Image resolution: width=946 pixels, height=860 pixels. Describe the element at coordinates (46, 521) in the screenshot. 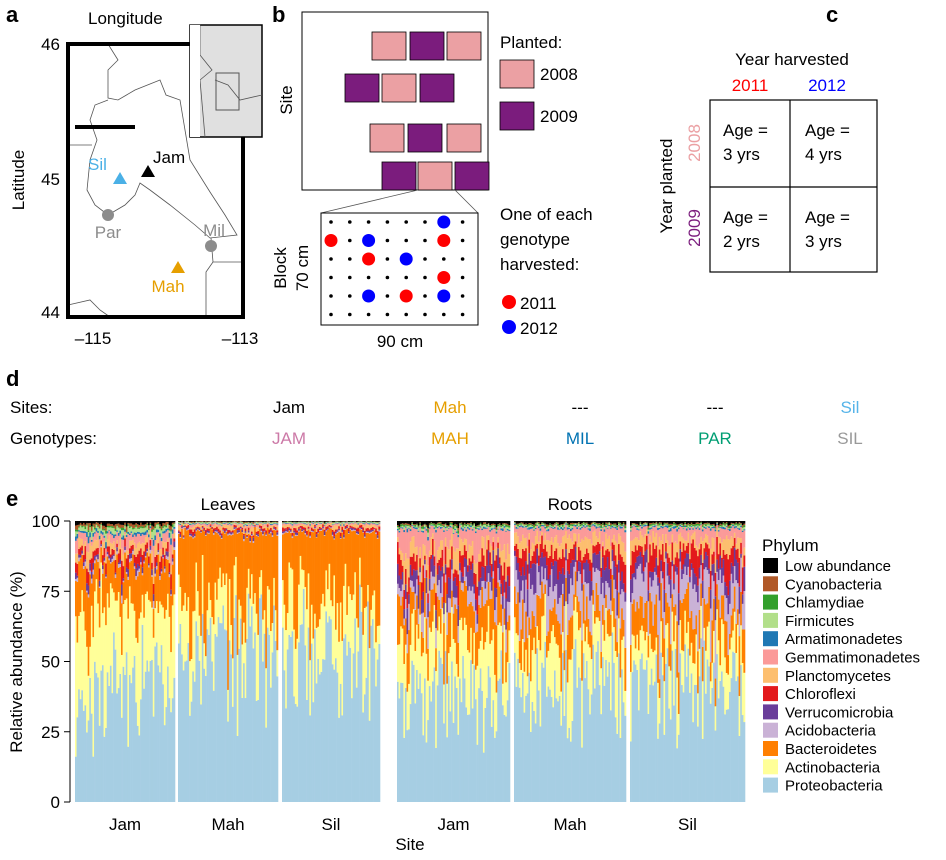

I see `y-tick-label: 100` at that location.